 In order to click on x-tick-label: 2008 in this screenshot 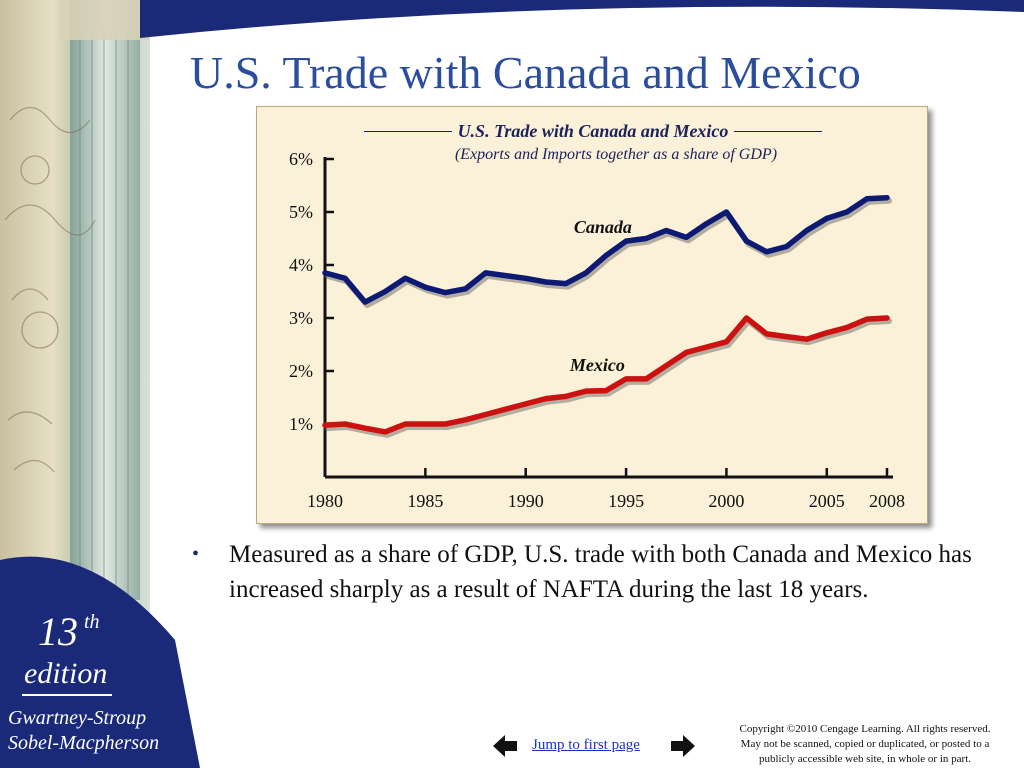, I will do `click(887, 501)`.